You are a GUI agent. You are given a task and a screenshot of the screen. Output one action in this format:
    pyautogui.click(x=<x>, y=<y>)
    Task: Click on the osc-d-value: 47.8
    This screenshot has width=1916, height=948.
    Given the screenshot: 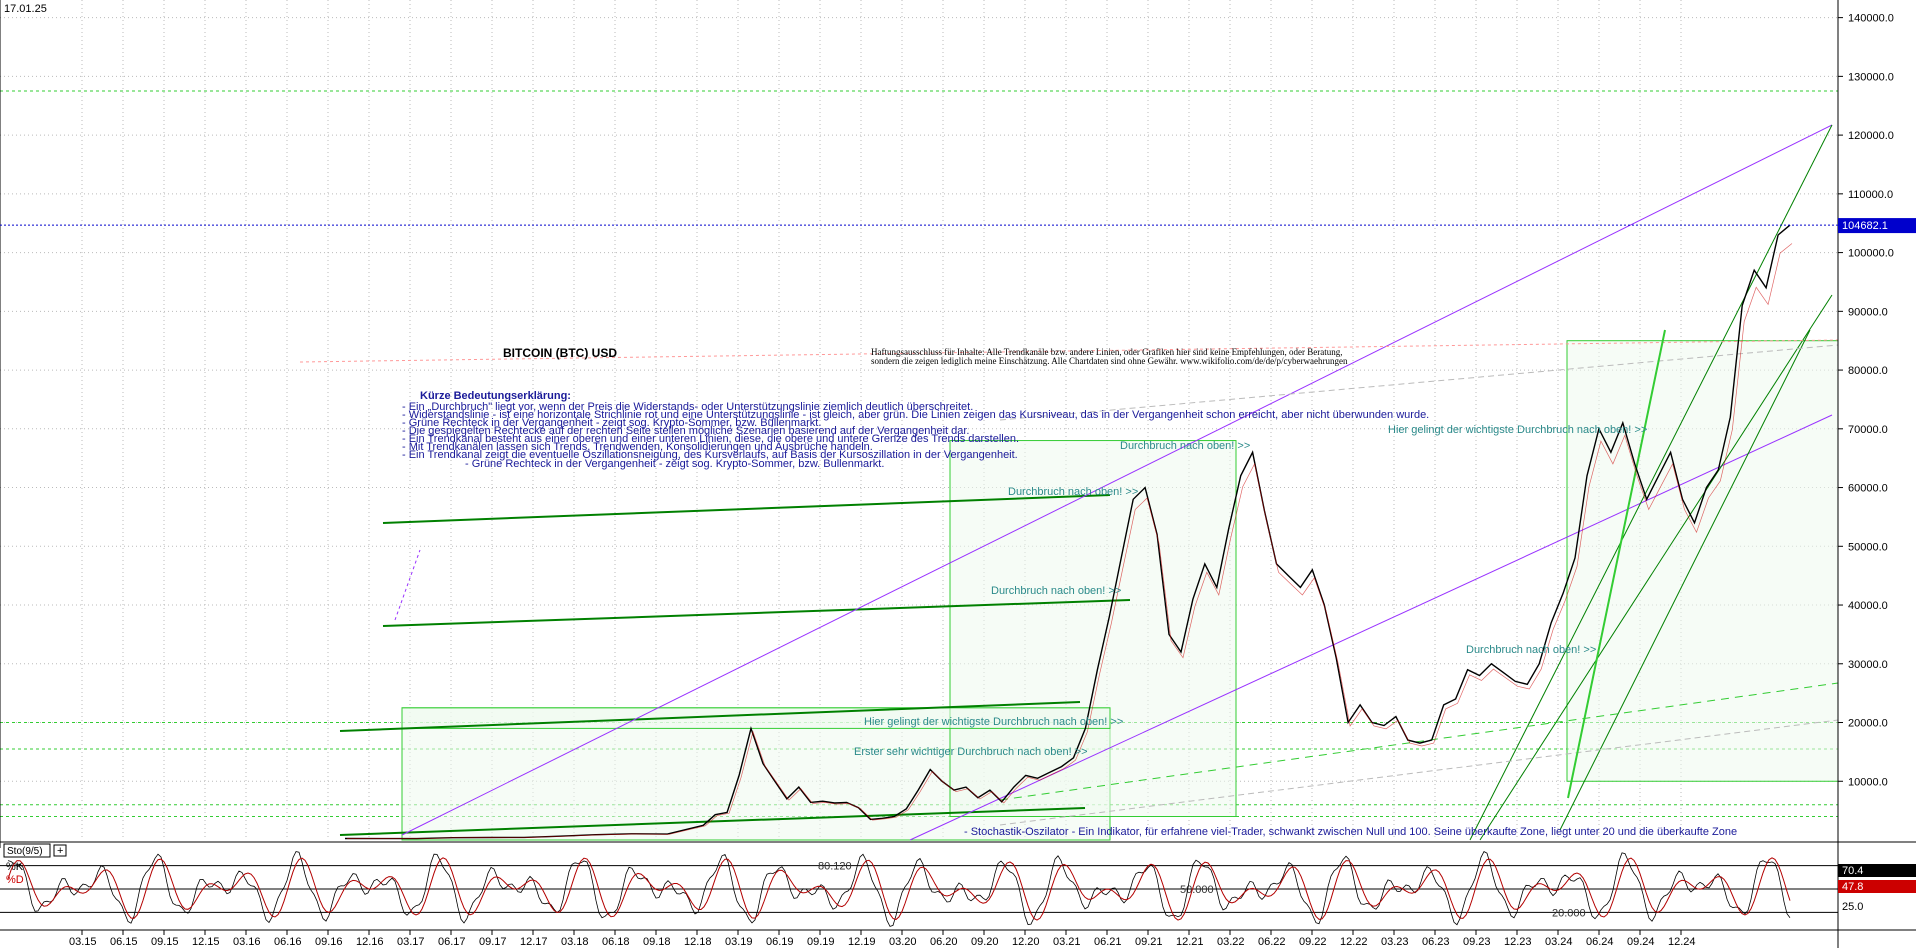 What is the action you would take?
    pyautogui.click(x=1852, y=887)
    